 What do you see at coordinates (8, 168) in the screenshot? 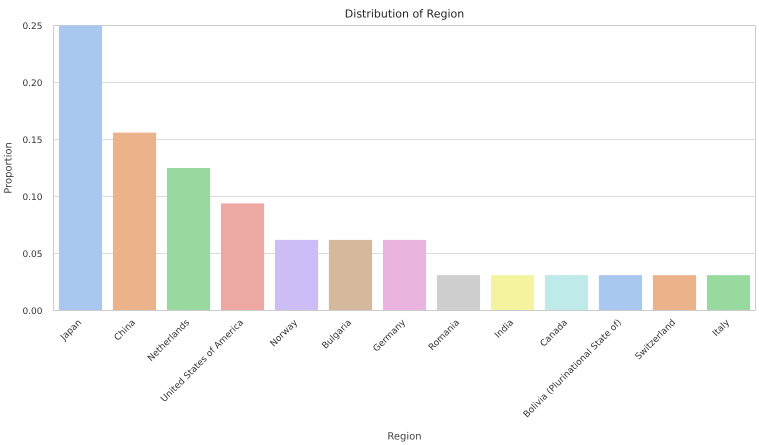
I see `y-axis-title: Proportion` at bounding box center [8, 168].